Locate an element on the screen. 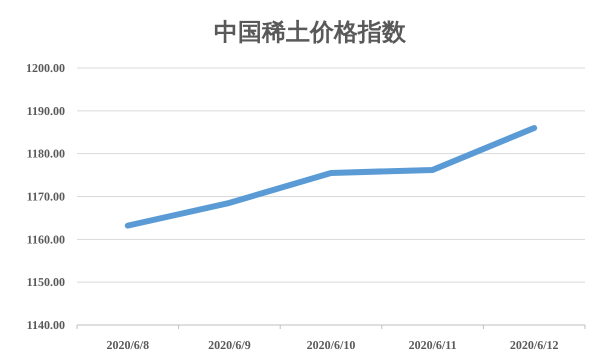 The width and height of the screenshot is (600, 360). y-tick-label: 1160.00 is located at coordinates (45, 239).